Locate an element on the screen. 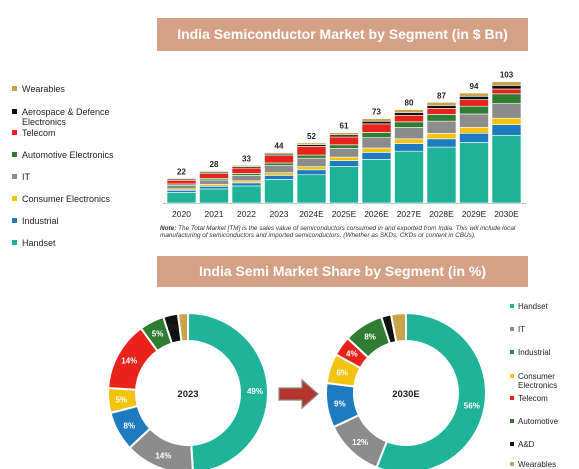 The image size is (579, 469). bar-total-label: 22 is located at coordinates (181, 171).